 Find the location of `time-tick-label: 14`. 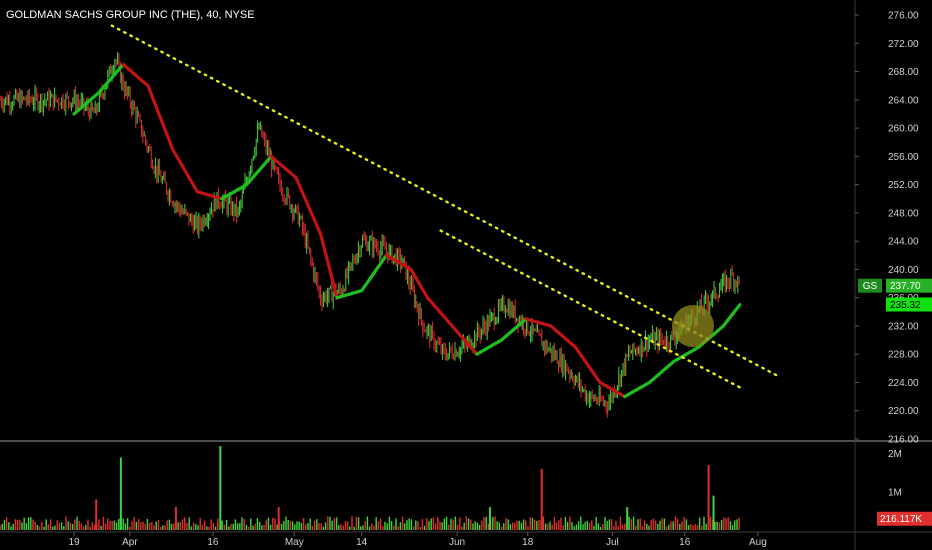

time-tick-label: 14 is located at coordinates (362, 542).